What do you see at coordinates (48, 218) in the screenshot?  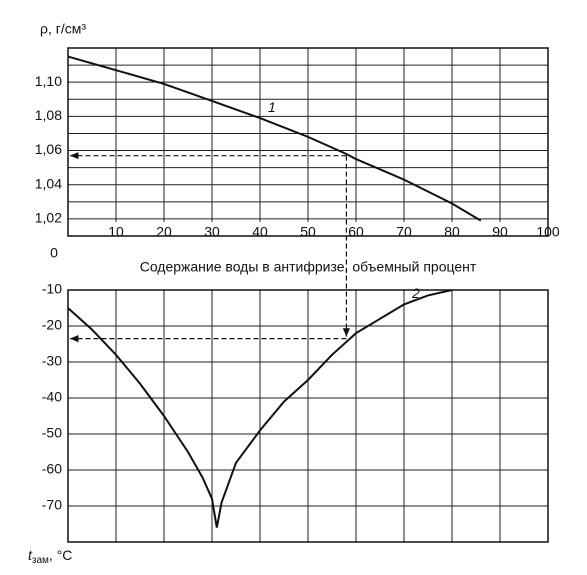 I see `y-tick-label: 1,02` at bounding box center [48, 218].